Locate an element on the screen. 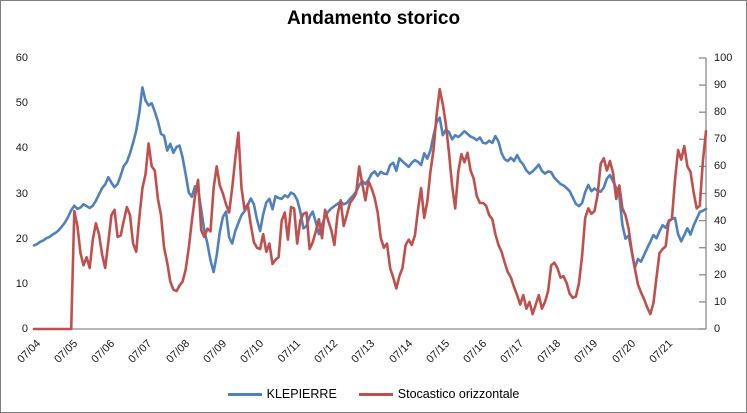 This screenshot has height=413, width=747. right-axis-label: 60 is located at coordinates (720, 166).